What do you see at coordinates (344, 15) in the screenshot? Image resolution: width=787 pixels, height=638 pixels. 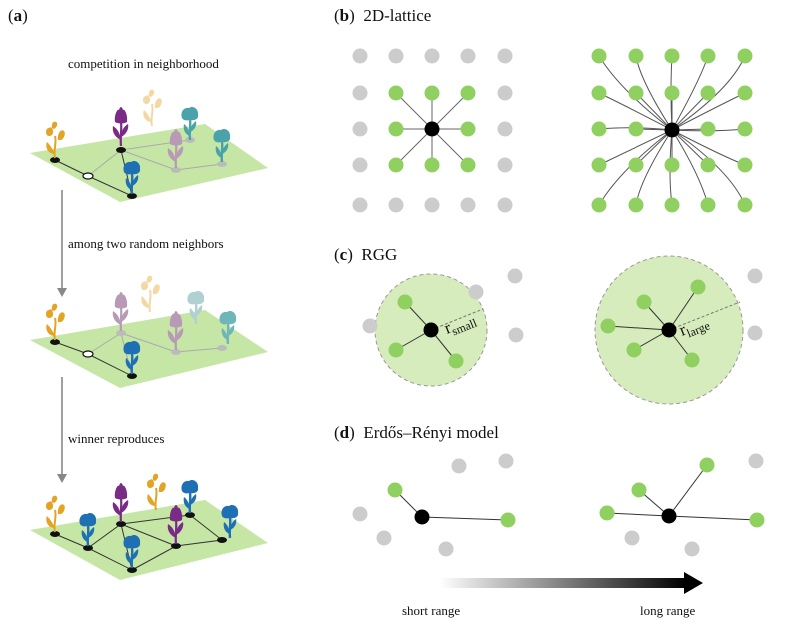 I see `panel-b-label: b` at bounding box center [344, 15].